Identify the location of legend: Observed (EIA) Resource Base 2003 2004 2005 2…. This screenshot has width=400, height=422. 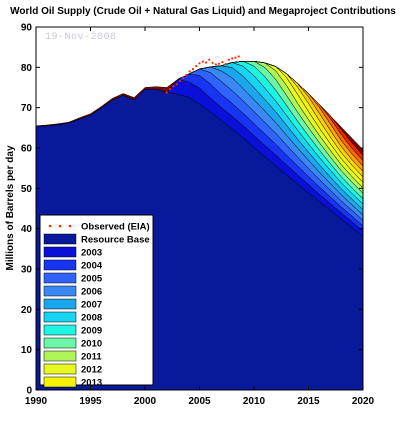
(96, 301).